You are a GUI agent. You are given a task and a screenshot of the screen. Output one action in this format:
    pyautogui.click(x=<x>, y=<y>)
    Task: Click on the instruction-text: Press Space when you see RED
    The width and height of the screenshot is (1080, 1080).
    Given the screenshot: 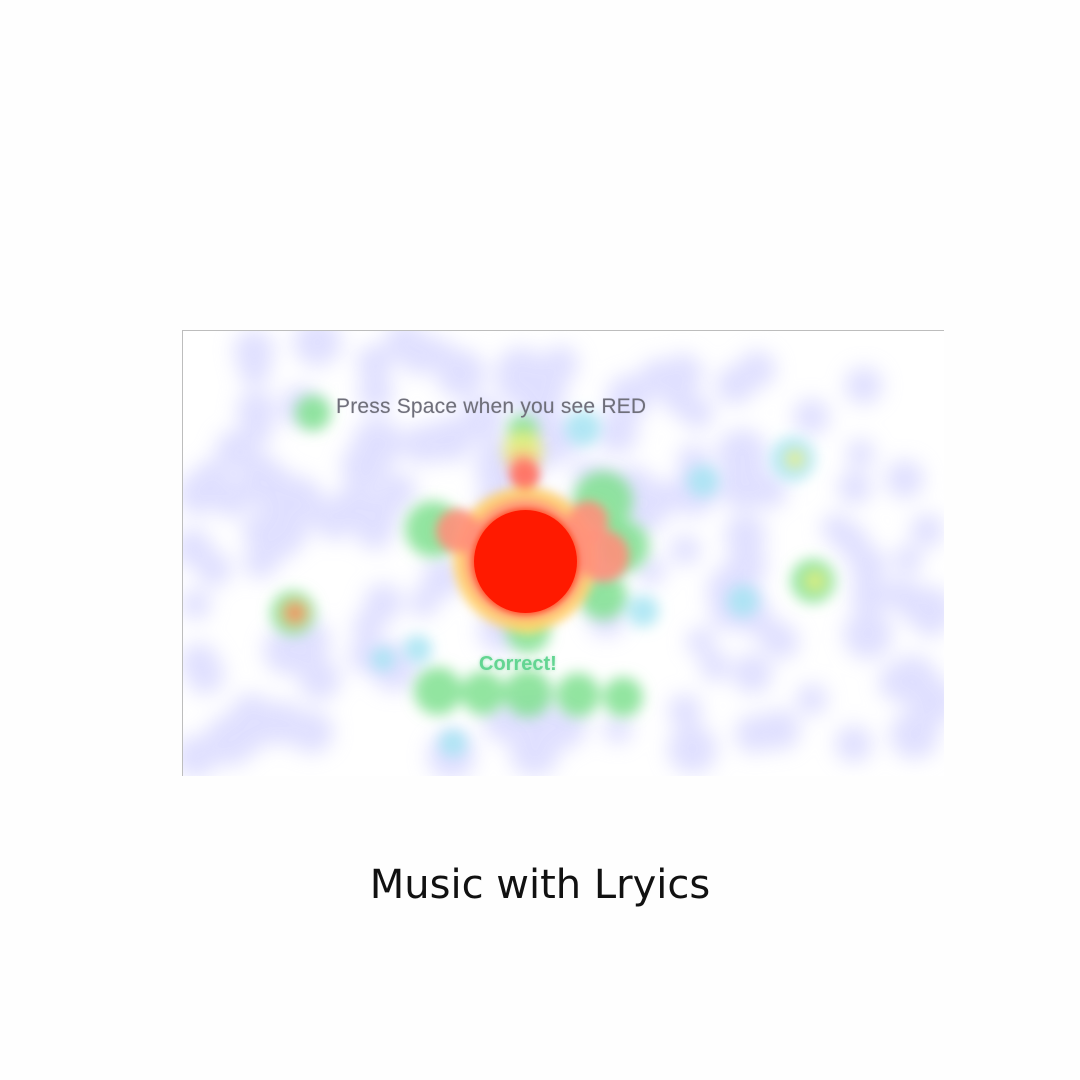 What is the action you would take?
    pyautogui.click(x=491, y=406)
    